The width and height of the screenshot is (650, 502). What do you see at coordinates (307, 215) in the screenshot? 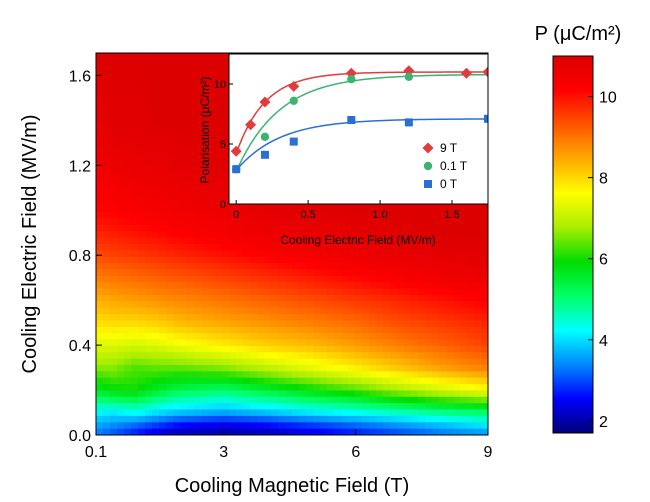
I see `inset-x-tick-label: 0.5` at bounding box center [307, 215].